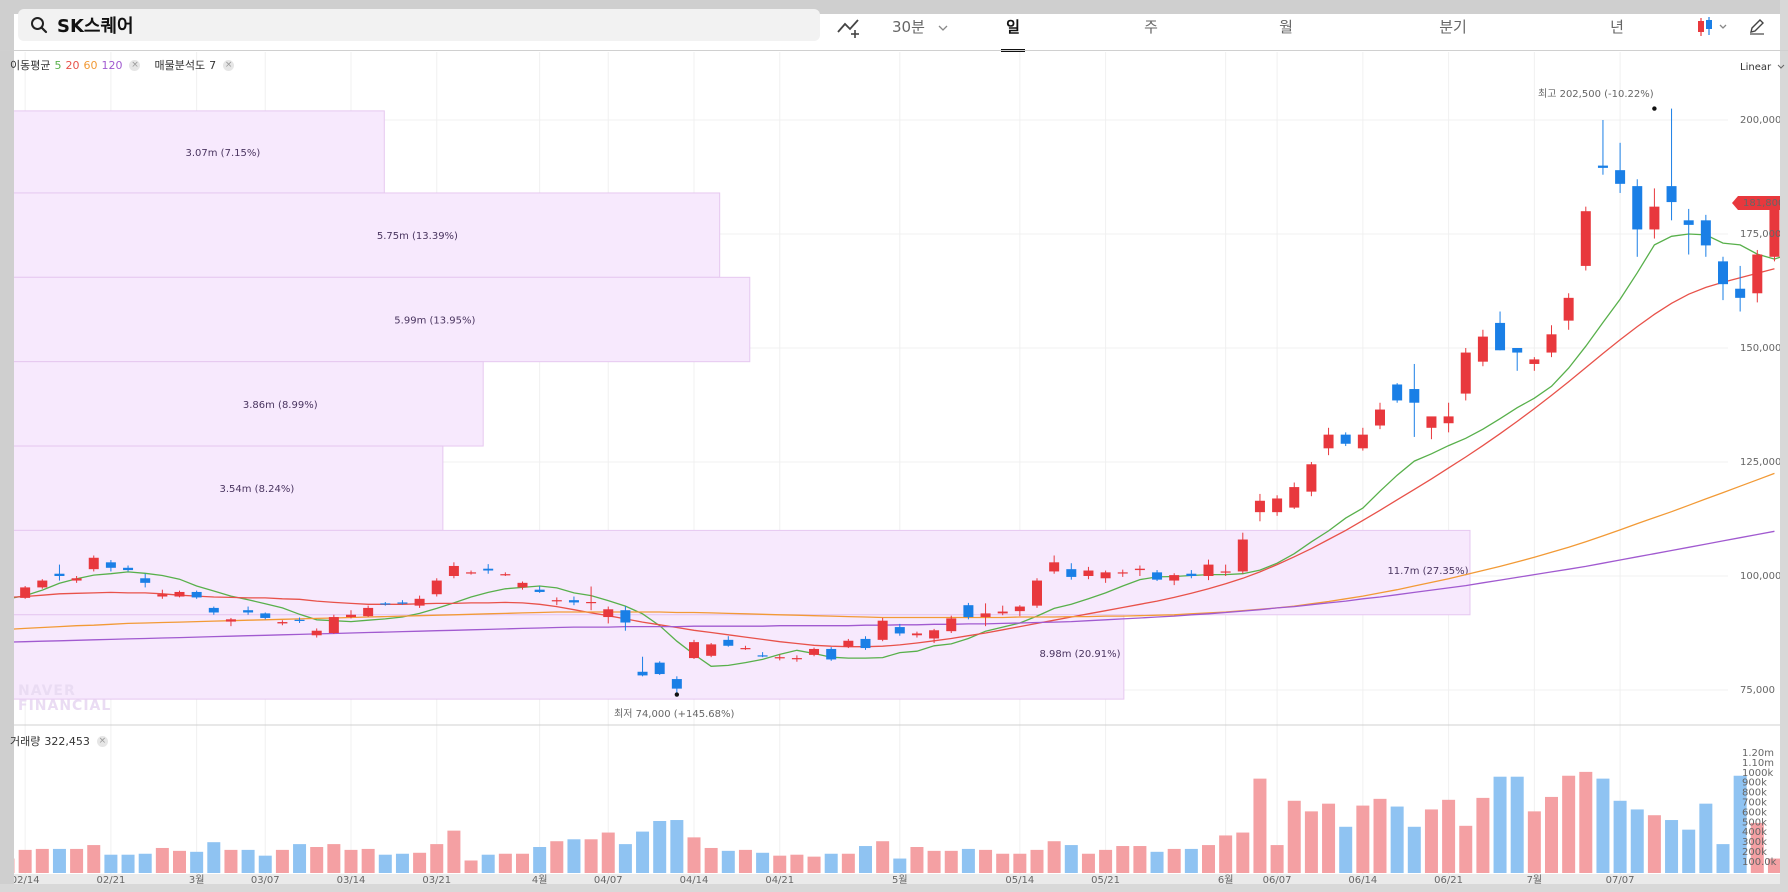 The width and height of the screenshot is (1788, 892). What do you see at coordinates (1754, 822) in the screenshot?
I see `volume-tick-label: 500k` at bounding box center [1754, 822].